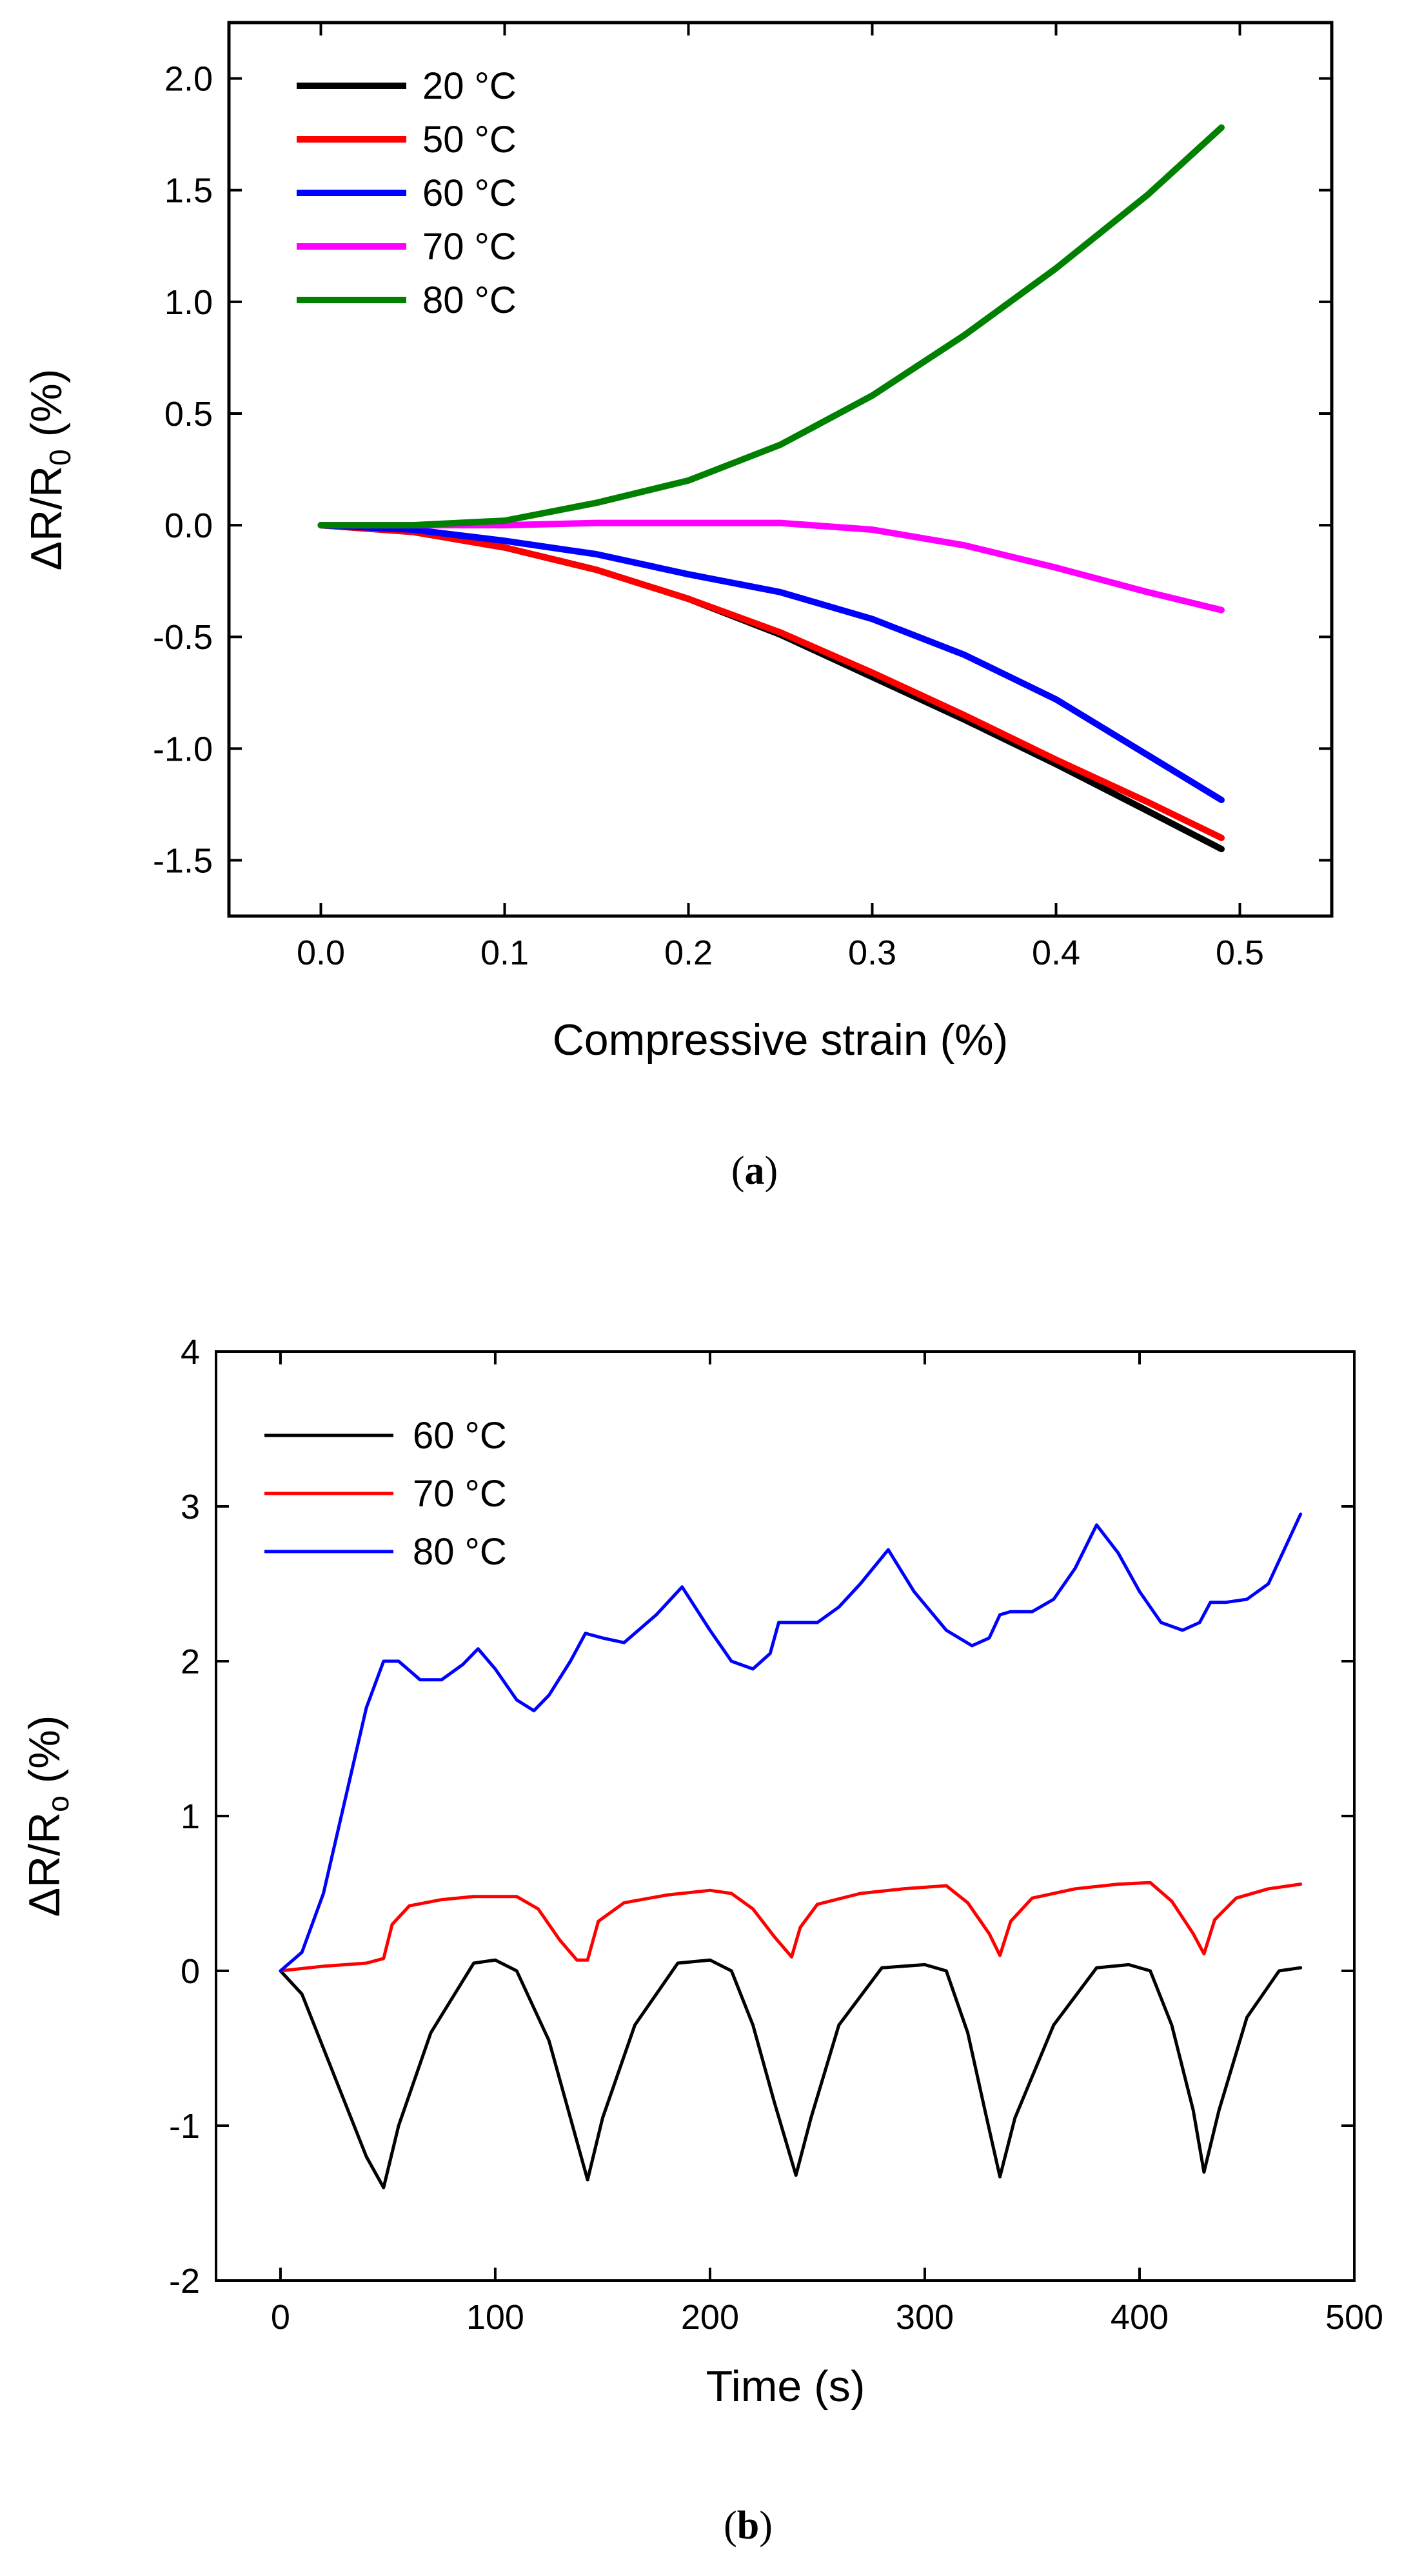  What do you see at coordinates (469, 140) in the screenshot?
I see `legend-label-50c: 50 °C` at bounding box center [469, 140].